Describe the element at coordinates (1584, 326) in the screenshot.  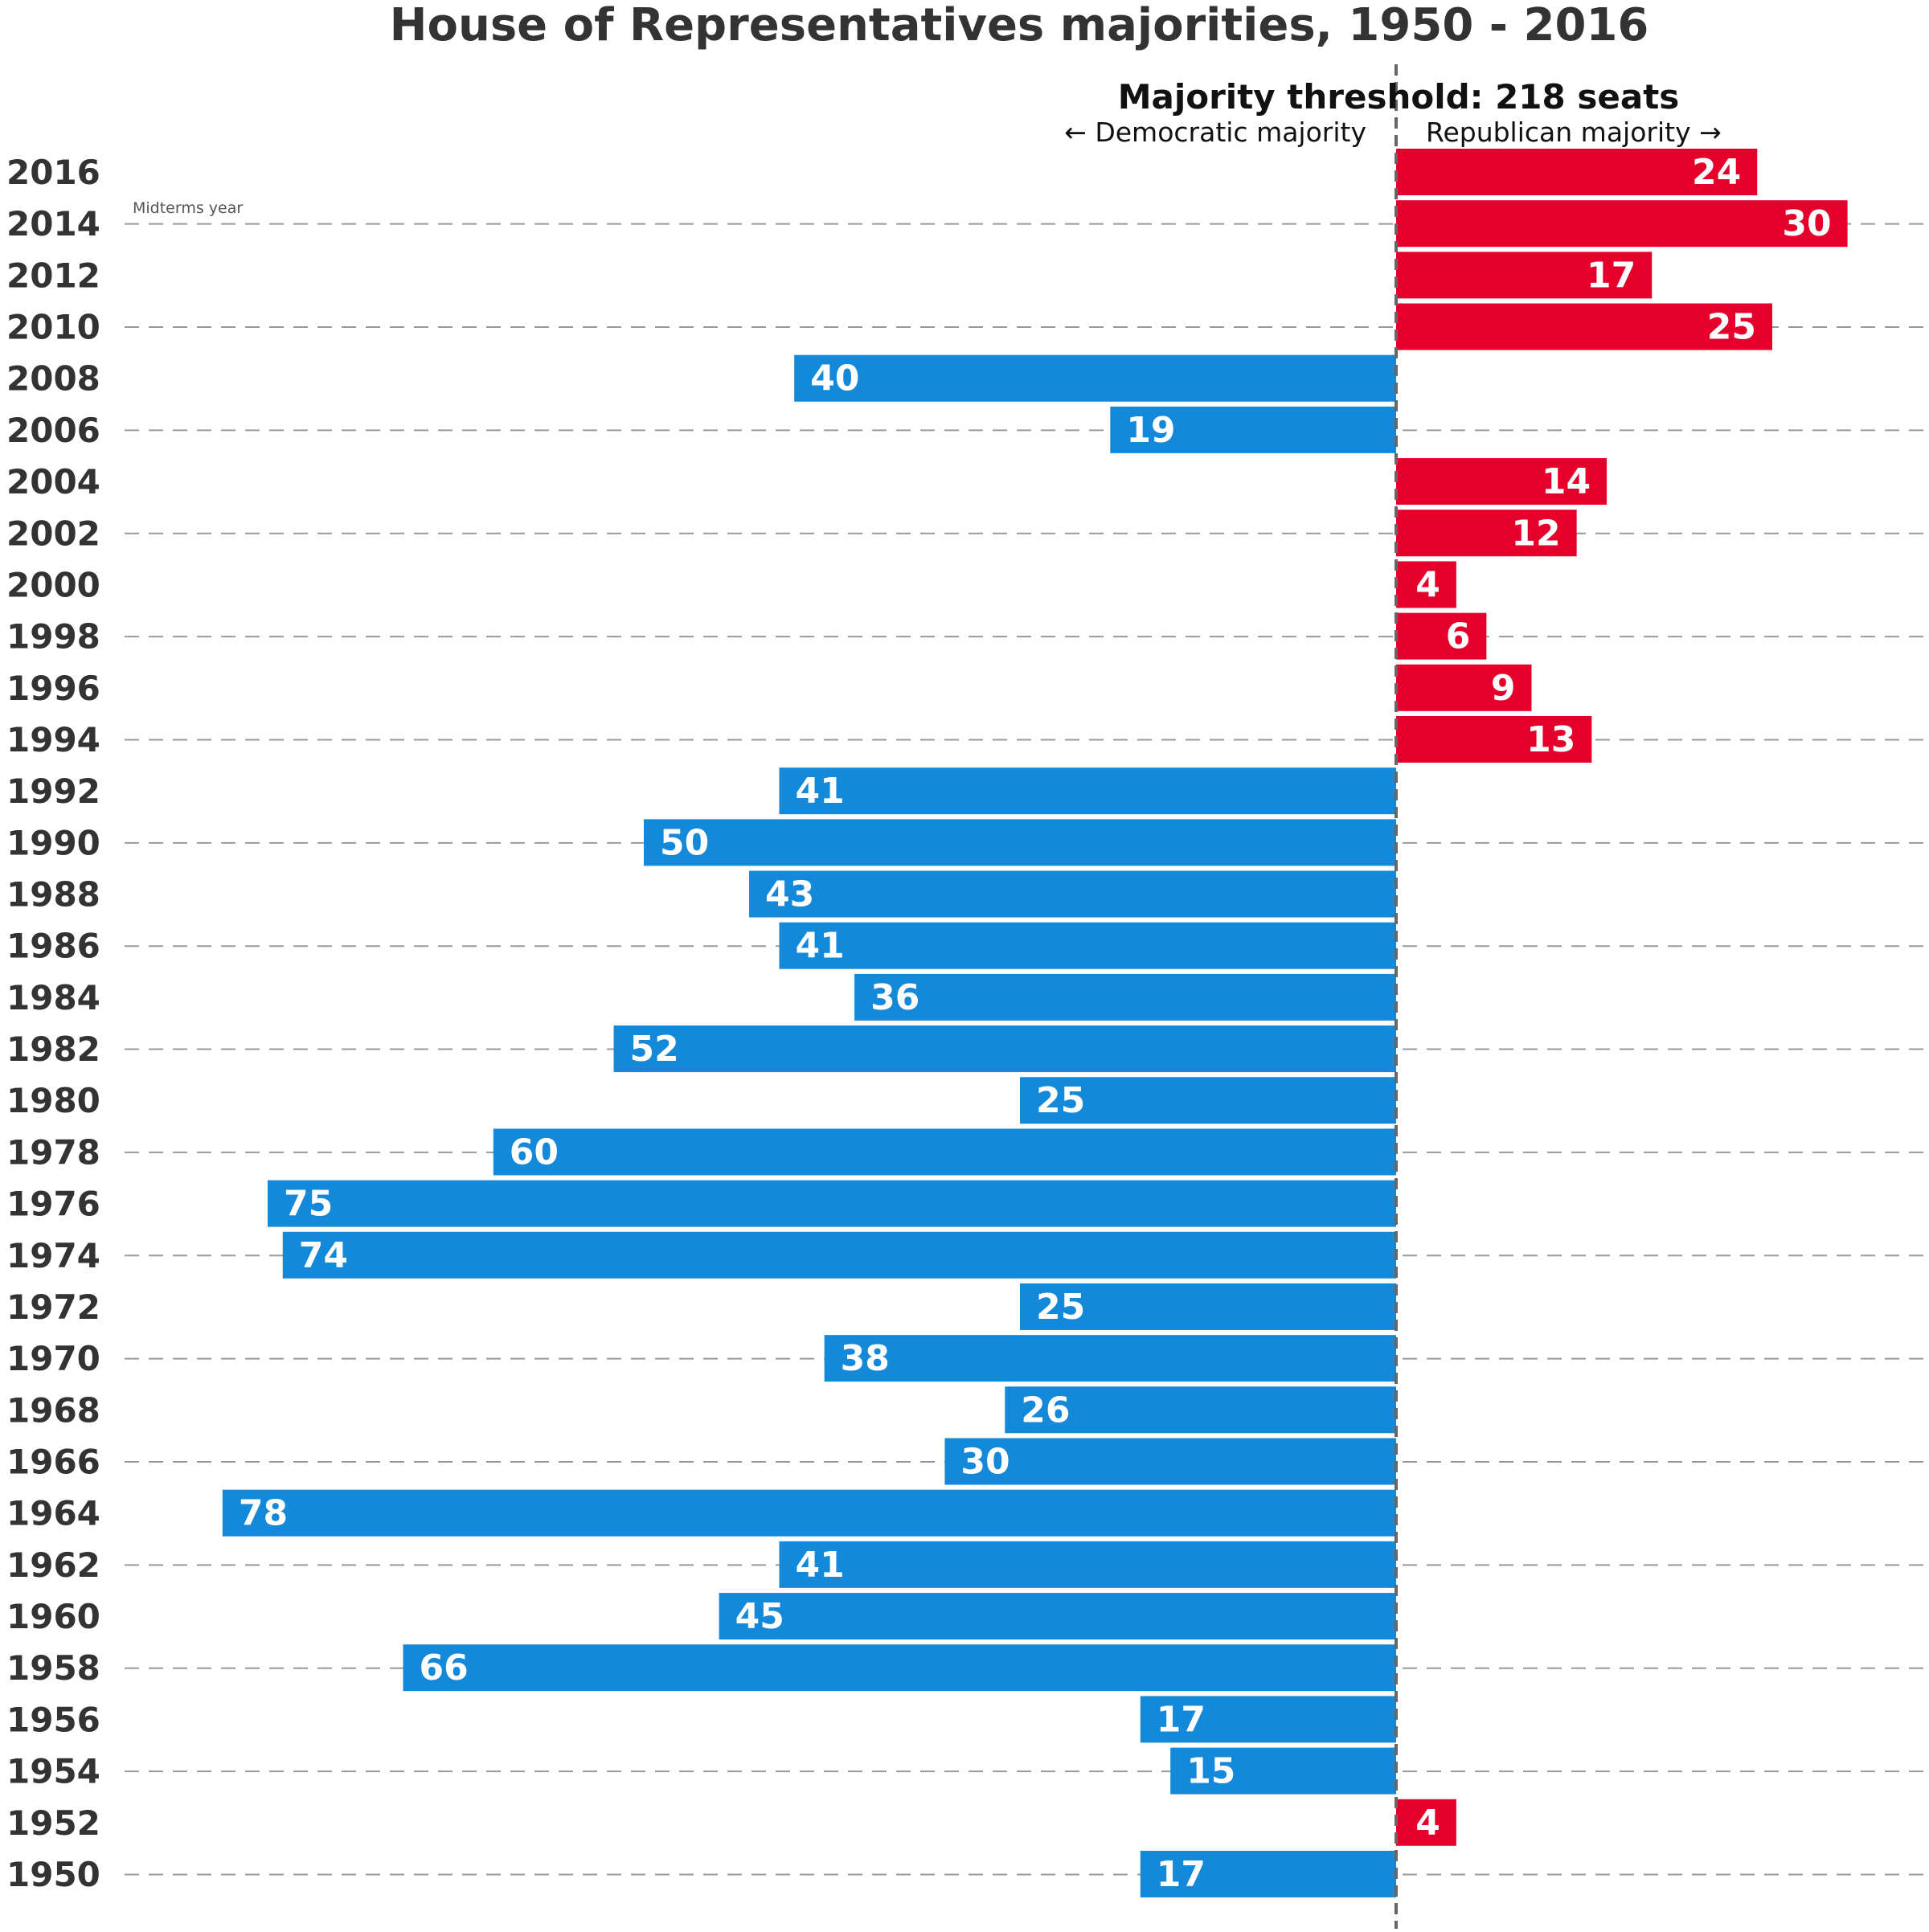
I see `bar-2010` at that location.